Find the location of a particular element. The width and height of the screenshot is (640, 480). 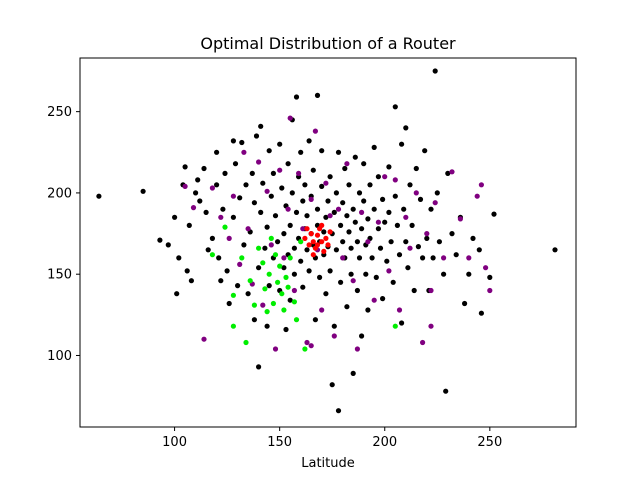

chart-title: Optimal Distribution of a Router is located at coordinates (328, 43).